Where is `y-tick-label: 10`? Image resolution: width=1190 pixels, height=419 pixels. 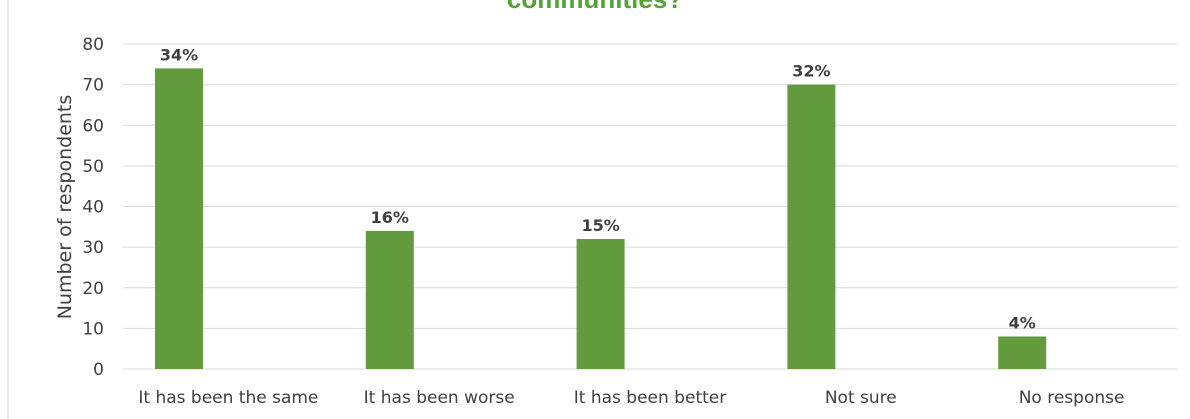
y-tick-label: 10 is located at coordinates (93, 329).